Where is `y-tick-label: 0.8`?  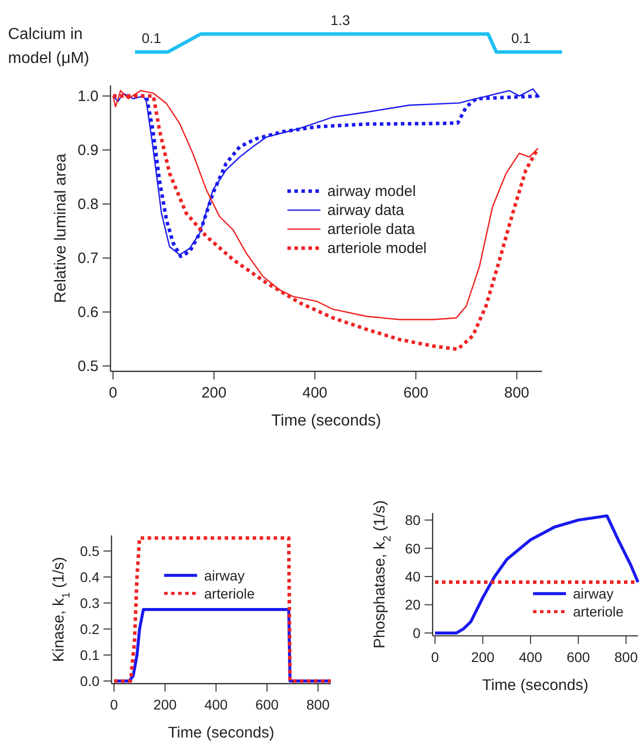 y-tick-label: 0.8 is located at coordinates (88, 204).